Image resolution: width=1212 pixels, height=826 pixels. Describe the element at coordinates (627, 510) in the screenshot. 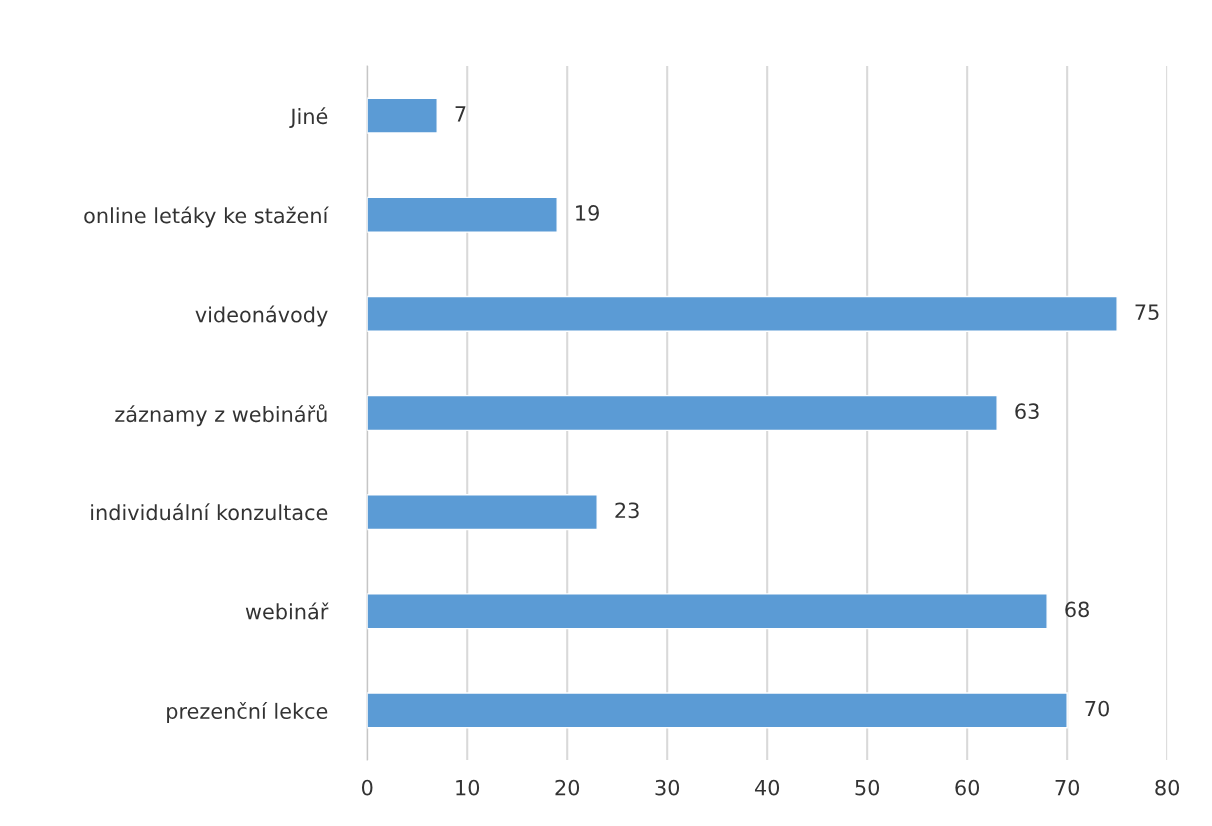

I see `data-label: 23` at that location.